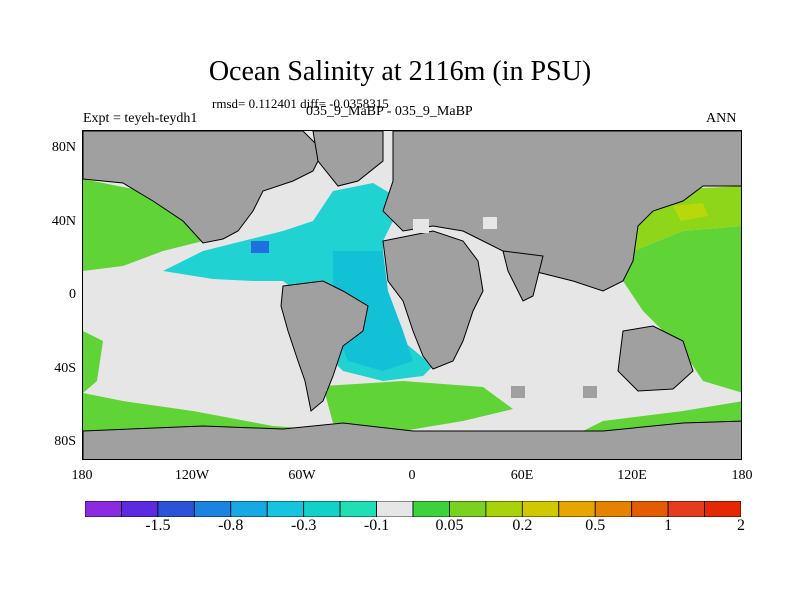  I want to click on lon-label-60w: 60W, so click(302, 475).